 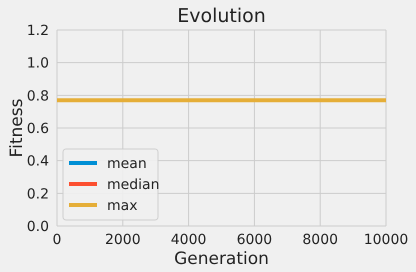 What do you see at coordinates (38, 129) in the screenshot?
I see `y-tick-label: 0.6` at bounding box center [38, 129].